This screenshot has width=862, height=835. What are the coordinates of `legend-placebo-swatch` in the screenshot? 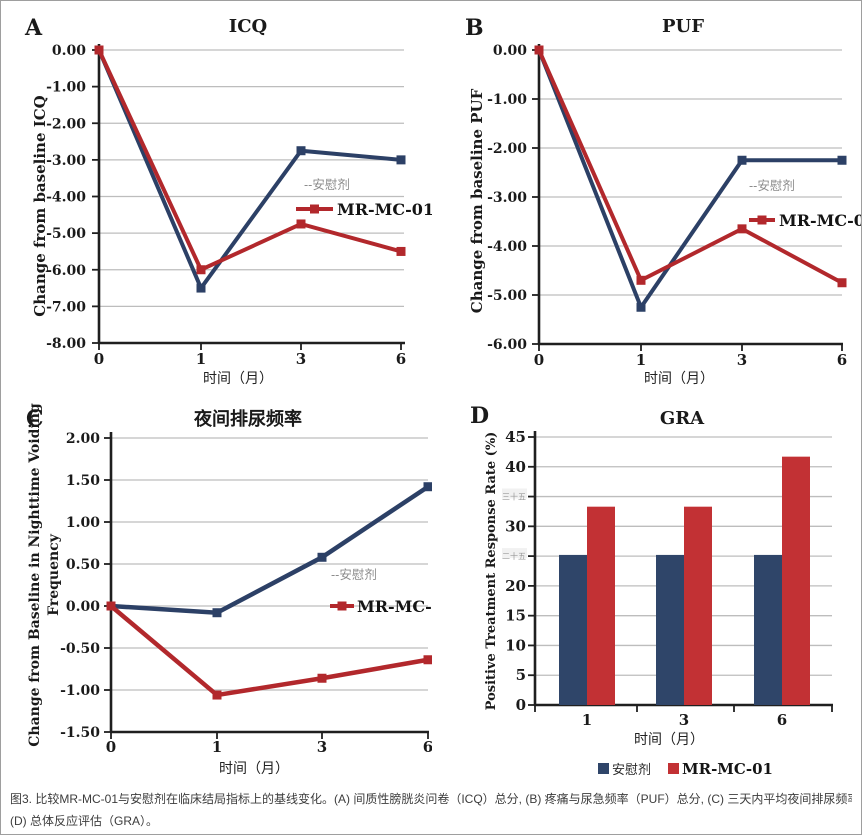 It's located at (603, 768).